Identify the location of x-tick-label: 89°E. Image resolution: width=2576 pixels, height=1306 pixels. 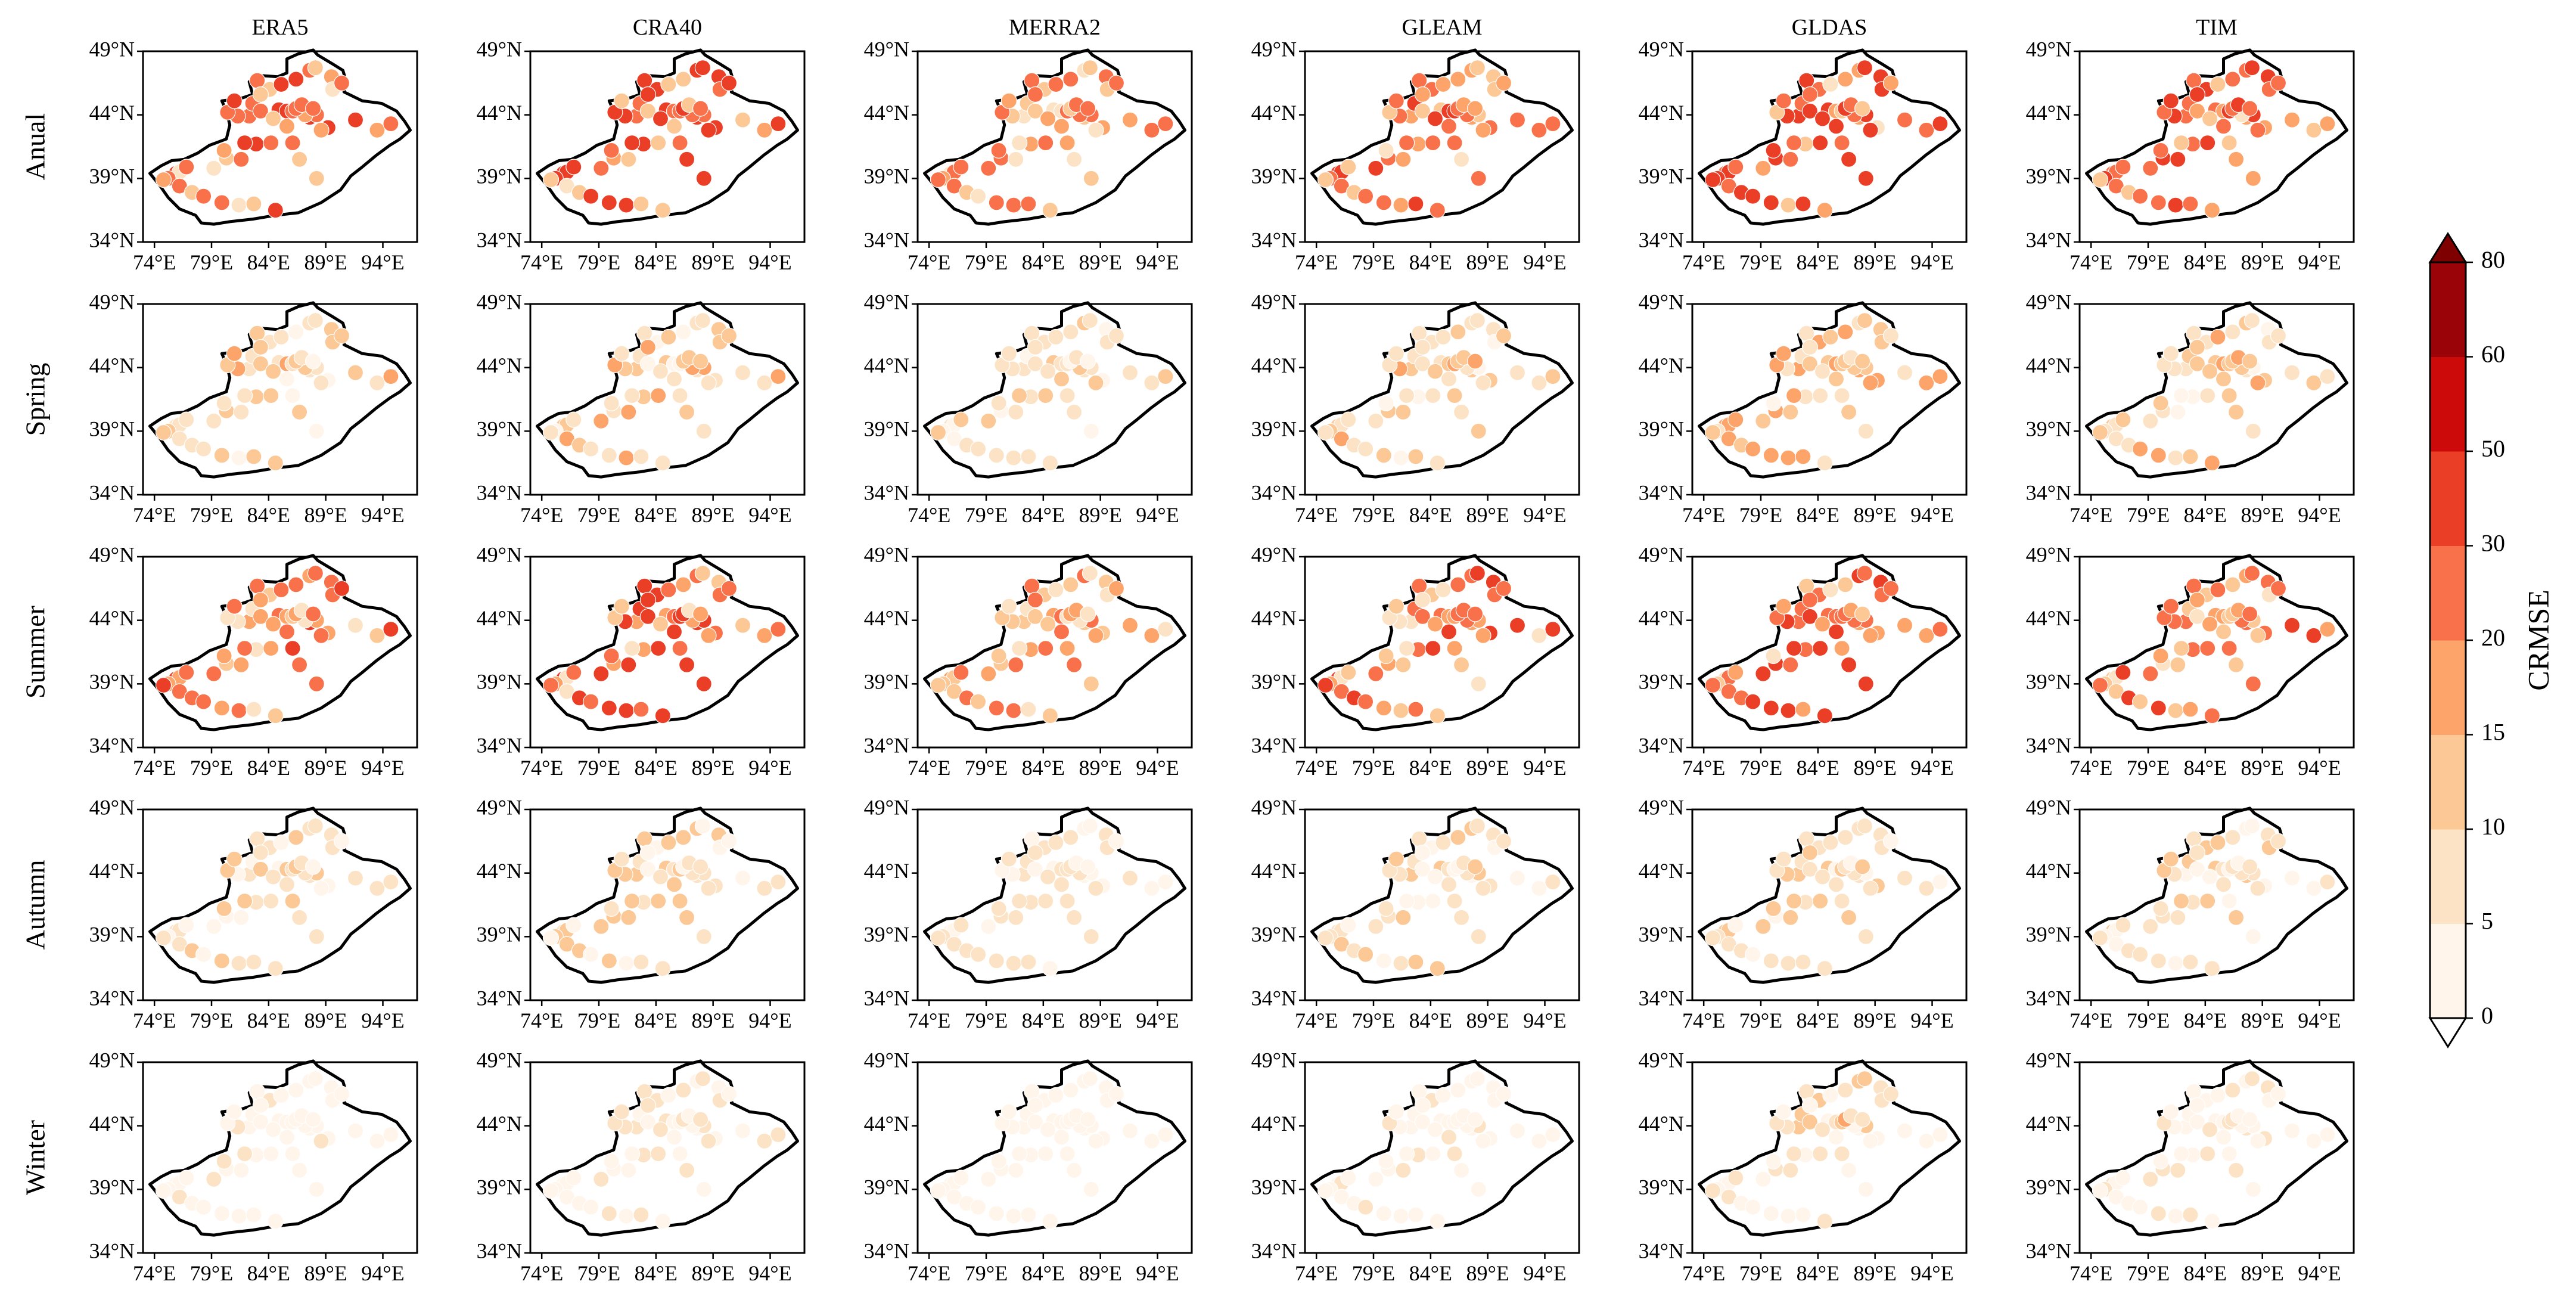
(1874, 1020).